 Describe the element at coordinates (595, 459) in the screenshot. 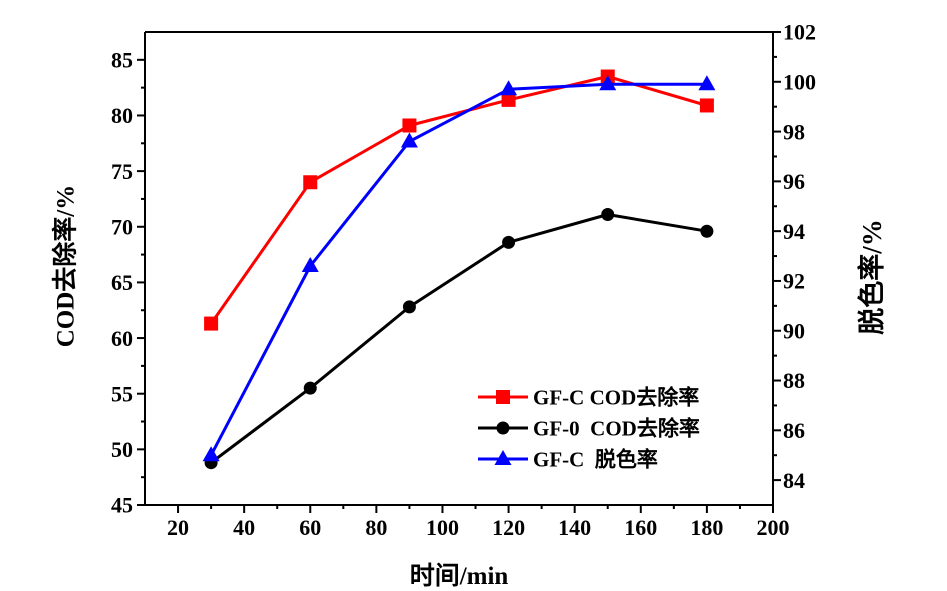

I see `legend-label: GF-C 脱色率` at that location.